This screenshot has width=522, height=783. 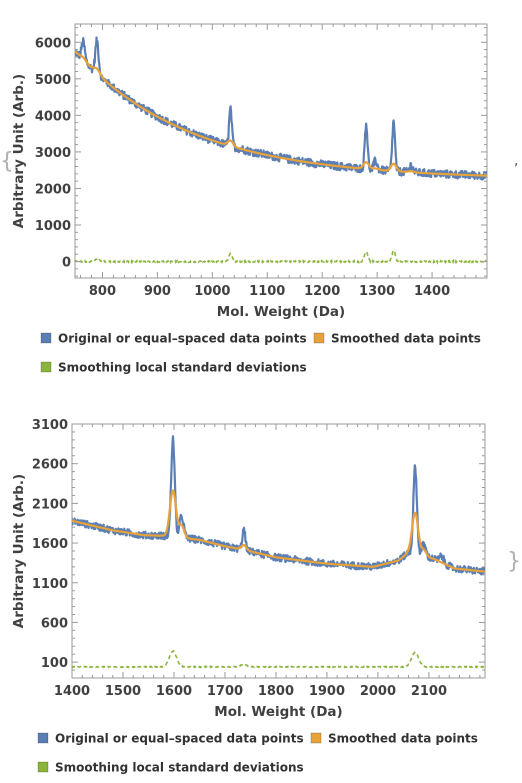 What do you see at coordinates (53, 80) in the screenshot?
I see `y-tick-label: 5000` at bounding box center [53, 80].